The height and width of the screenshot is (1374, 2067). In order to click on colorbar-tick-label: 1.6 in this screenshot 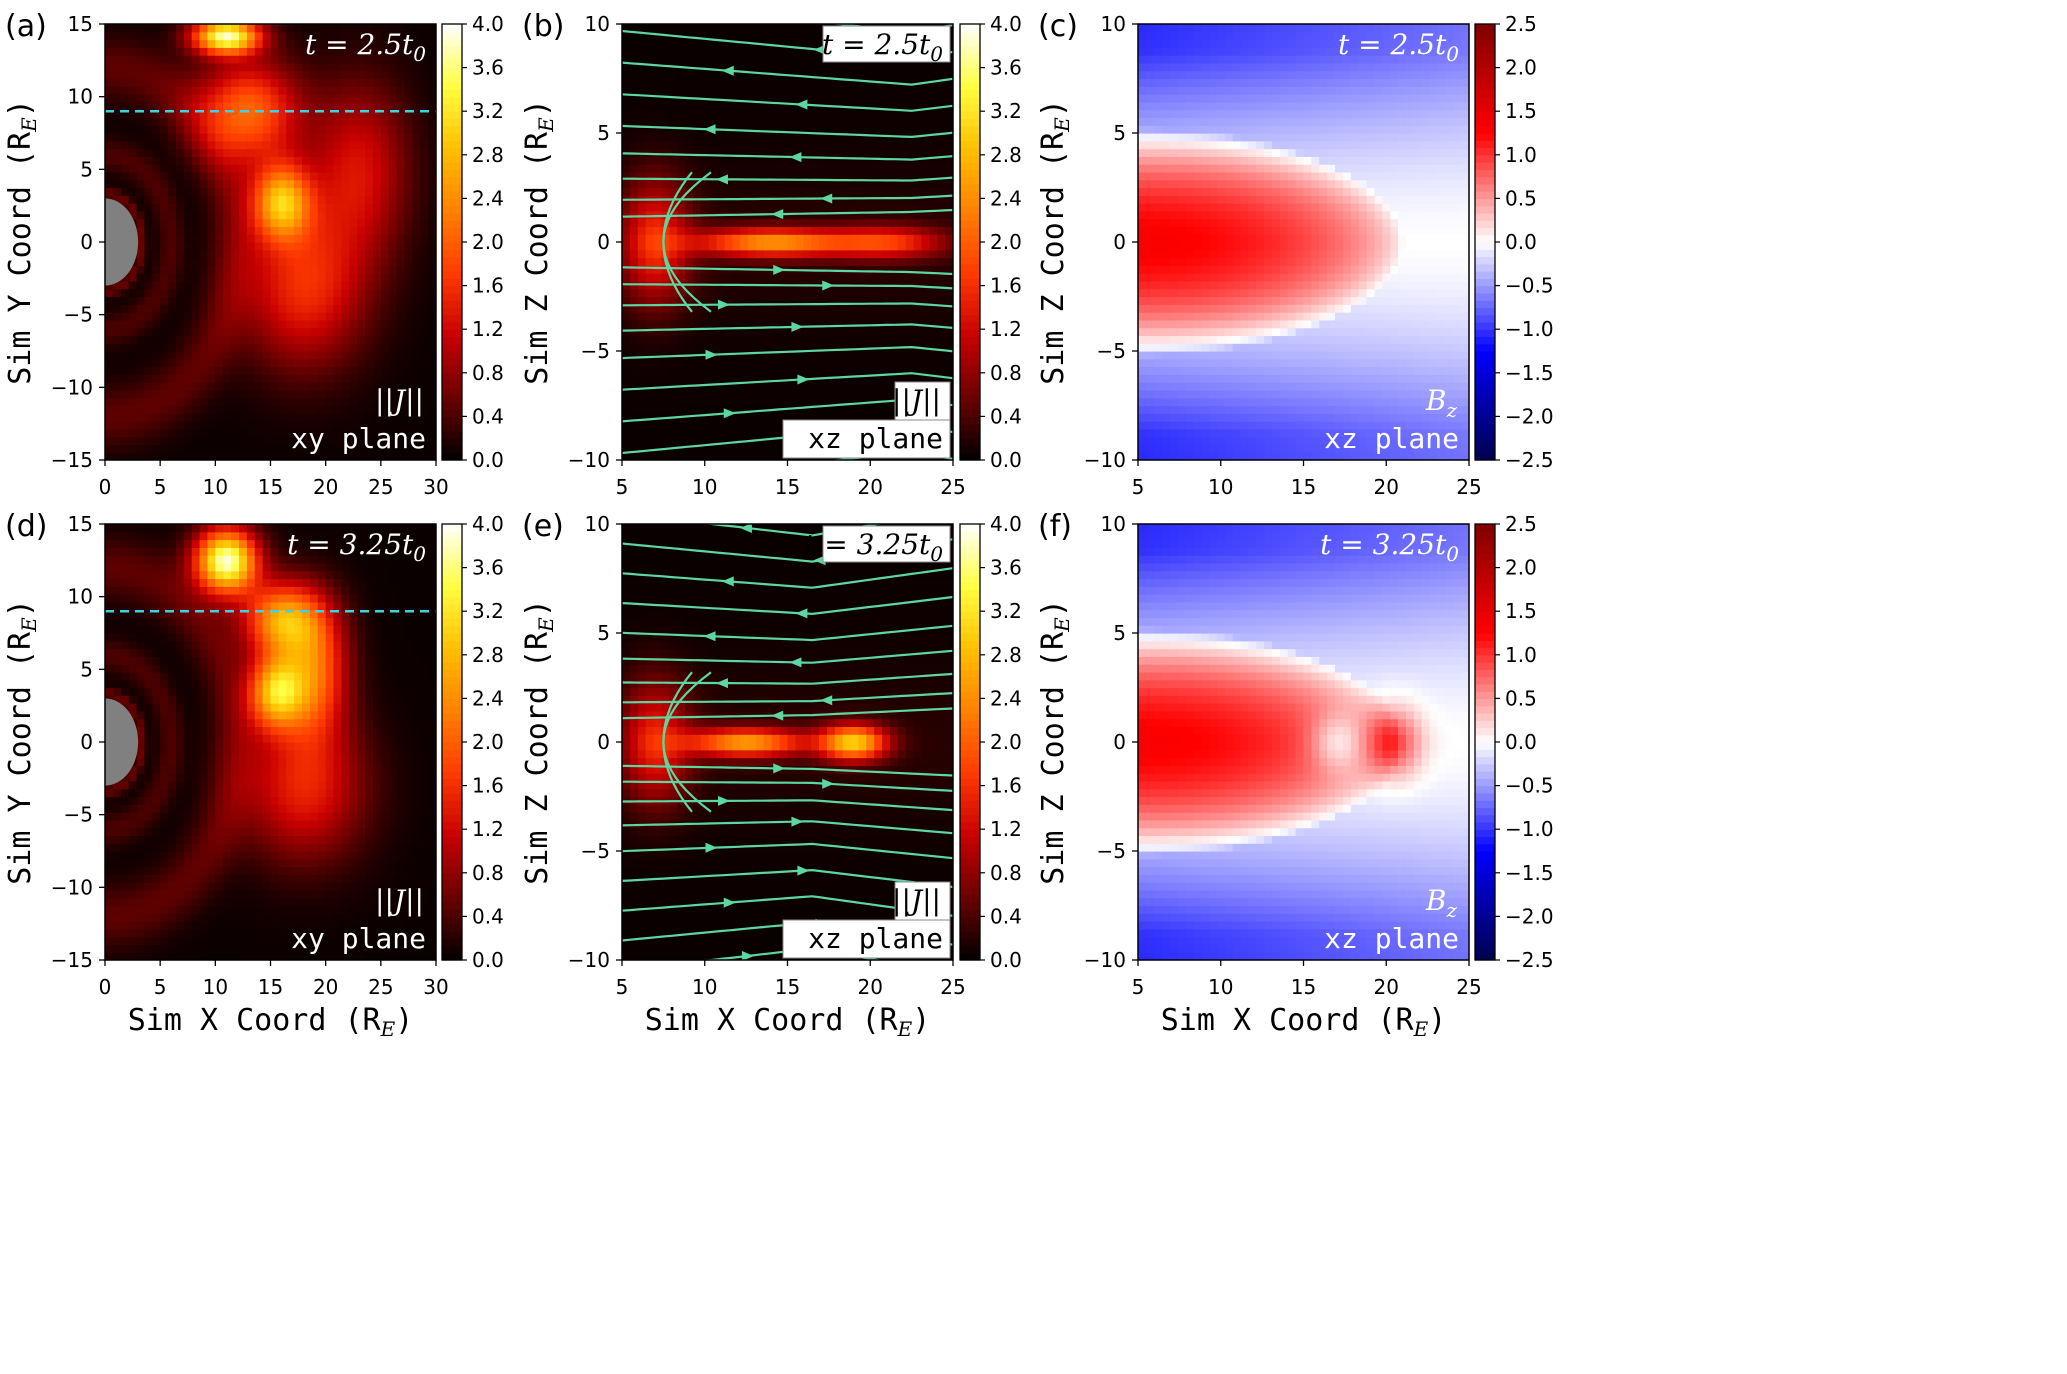, I will do `click(488, 286)`.